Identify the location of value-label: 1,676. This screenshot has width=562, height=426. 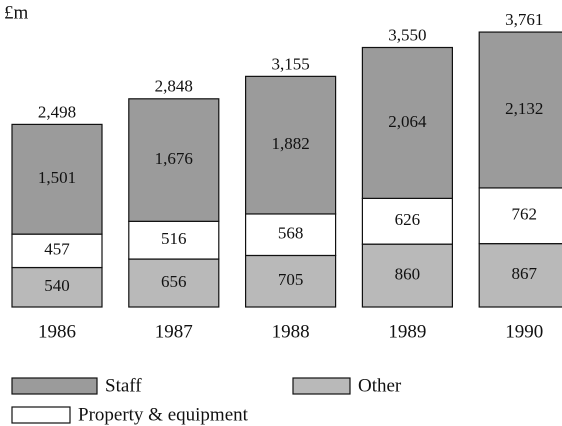
(174, 158).